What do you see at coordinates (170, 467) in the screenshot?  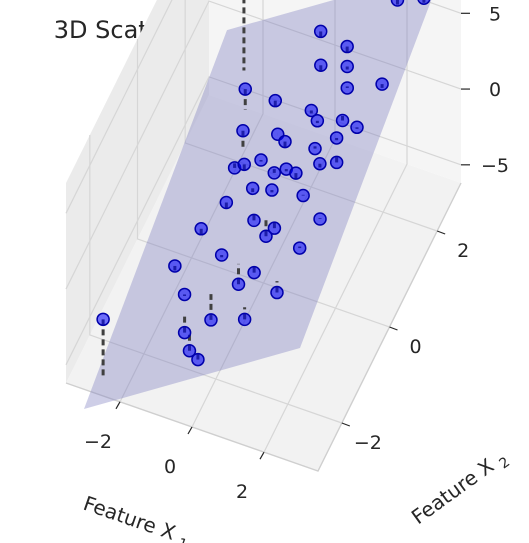 I see `x-tick-label: 0` at bounding box center [170, 467].